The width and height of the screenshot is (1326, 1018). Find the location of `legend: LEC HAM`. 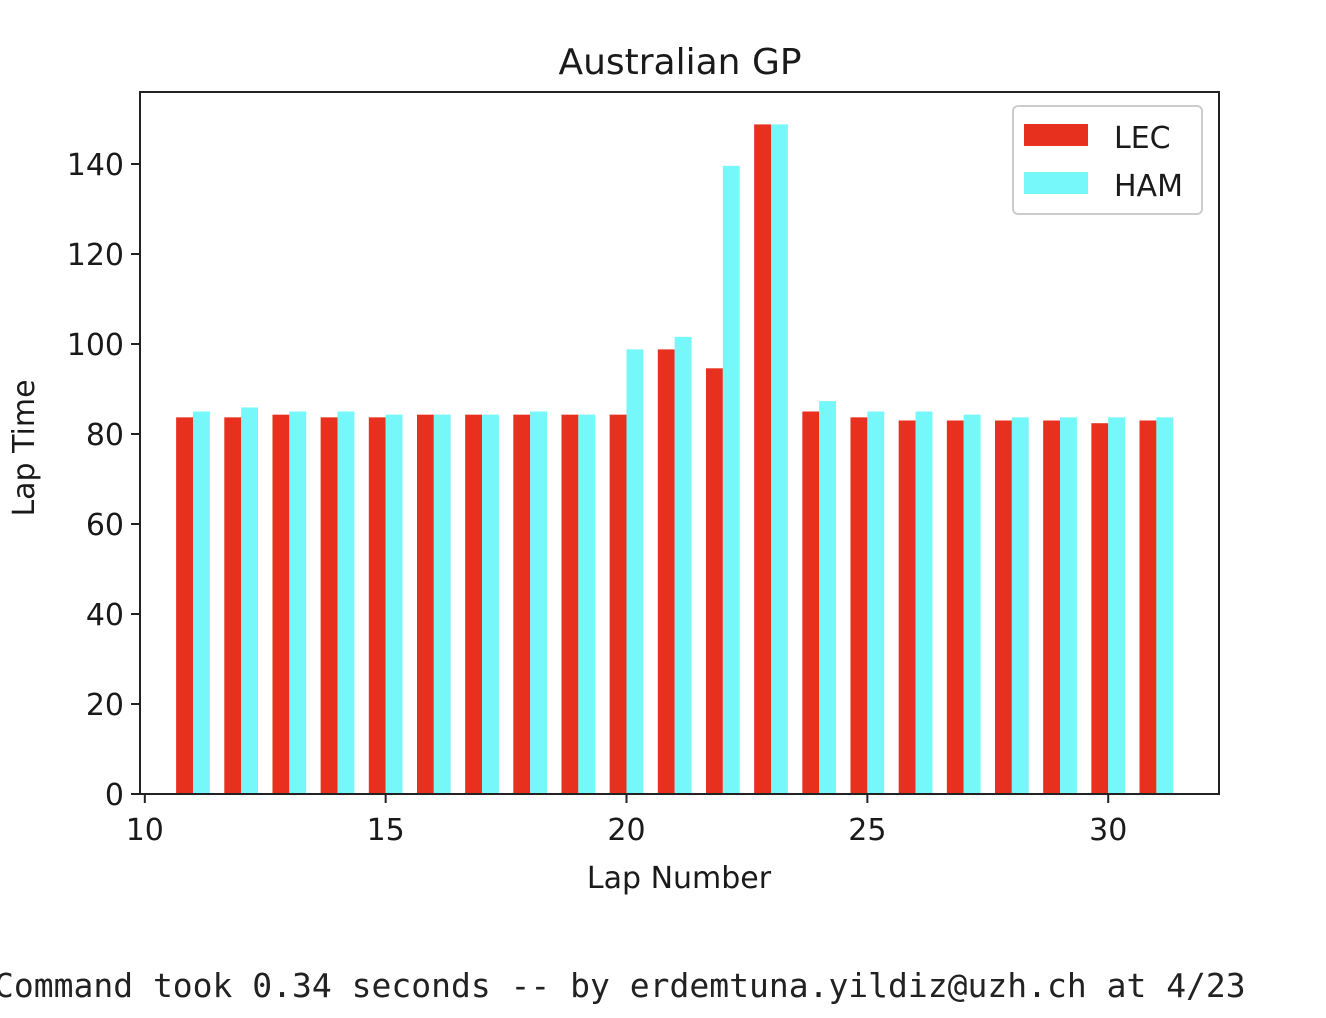

legend: LEC HAM is located at coordinates (1107, 160).